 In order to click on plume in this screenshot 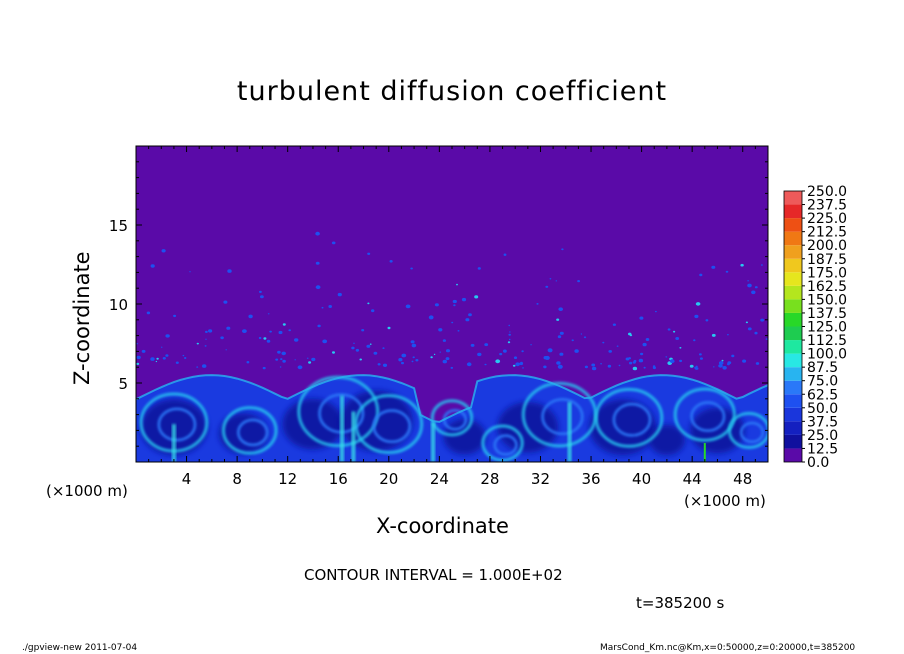, I will do `click(569, 431)`.